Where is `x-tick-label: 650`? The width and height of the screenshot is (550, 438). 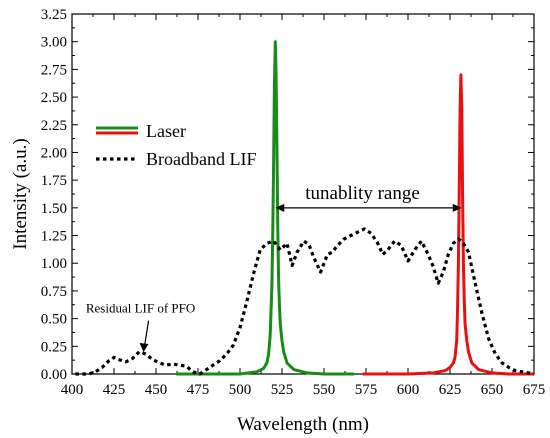
x-tick-label: 650 is located at coordinates (492, 390).